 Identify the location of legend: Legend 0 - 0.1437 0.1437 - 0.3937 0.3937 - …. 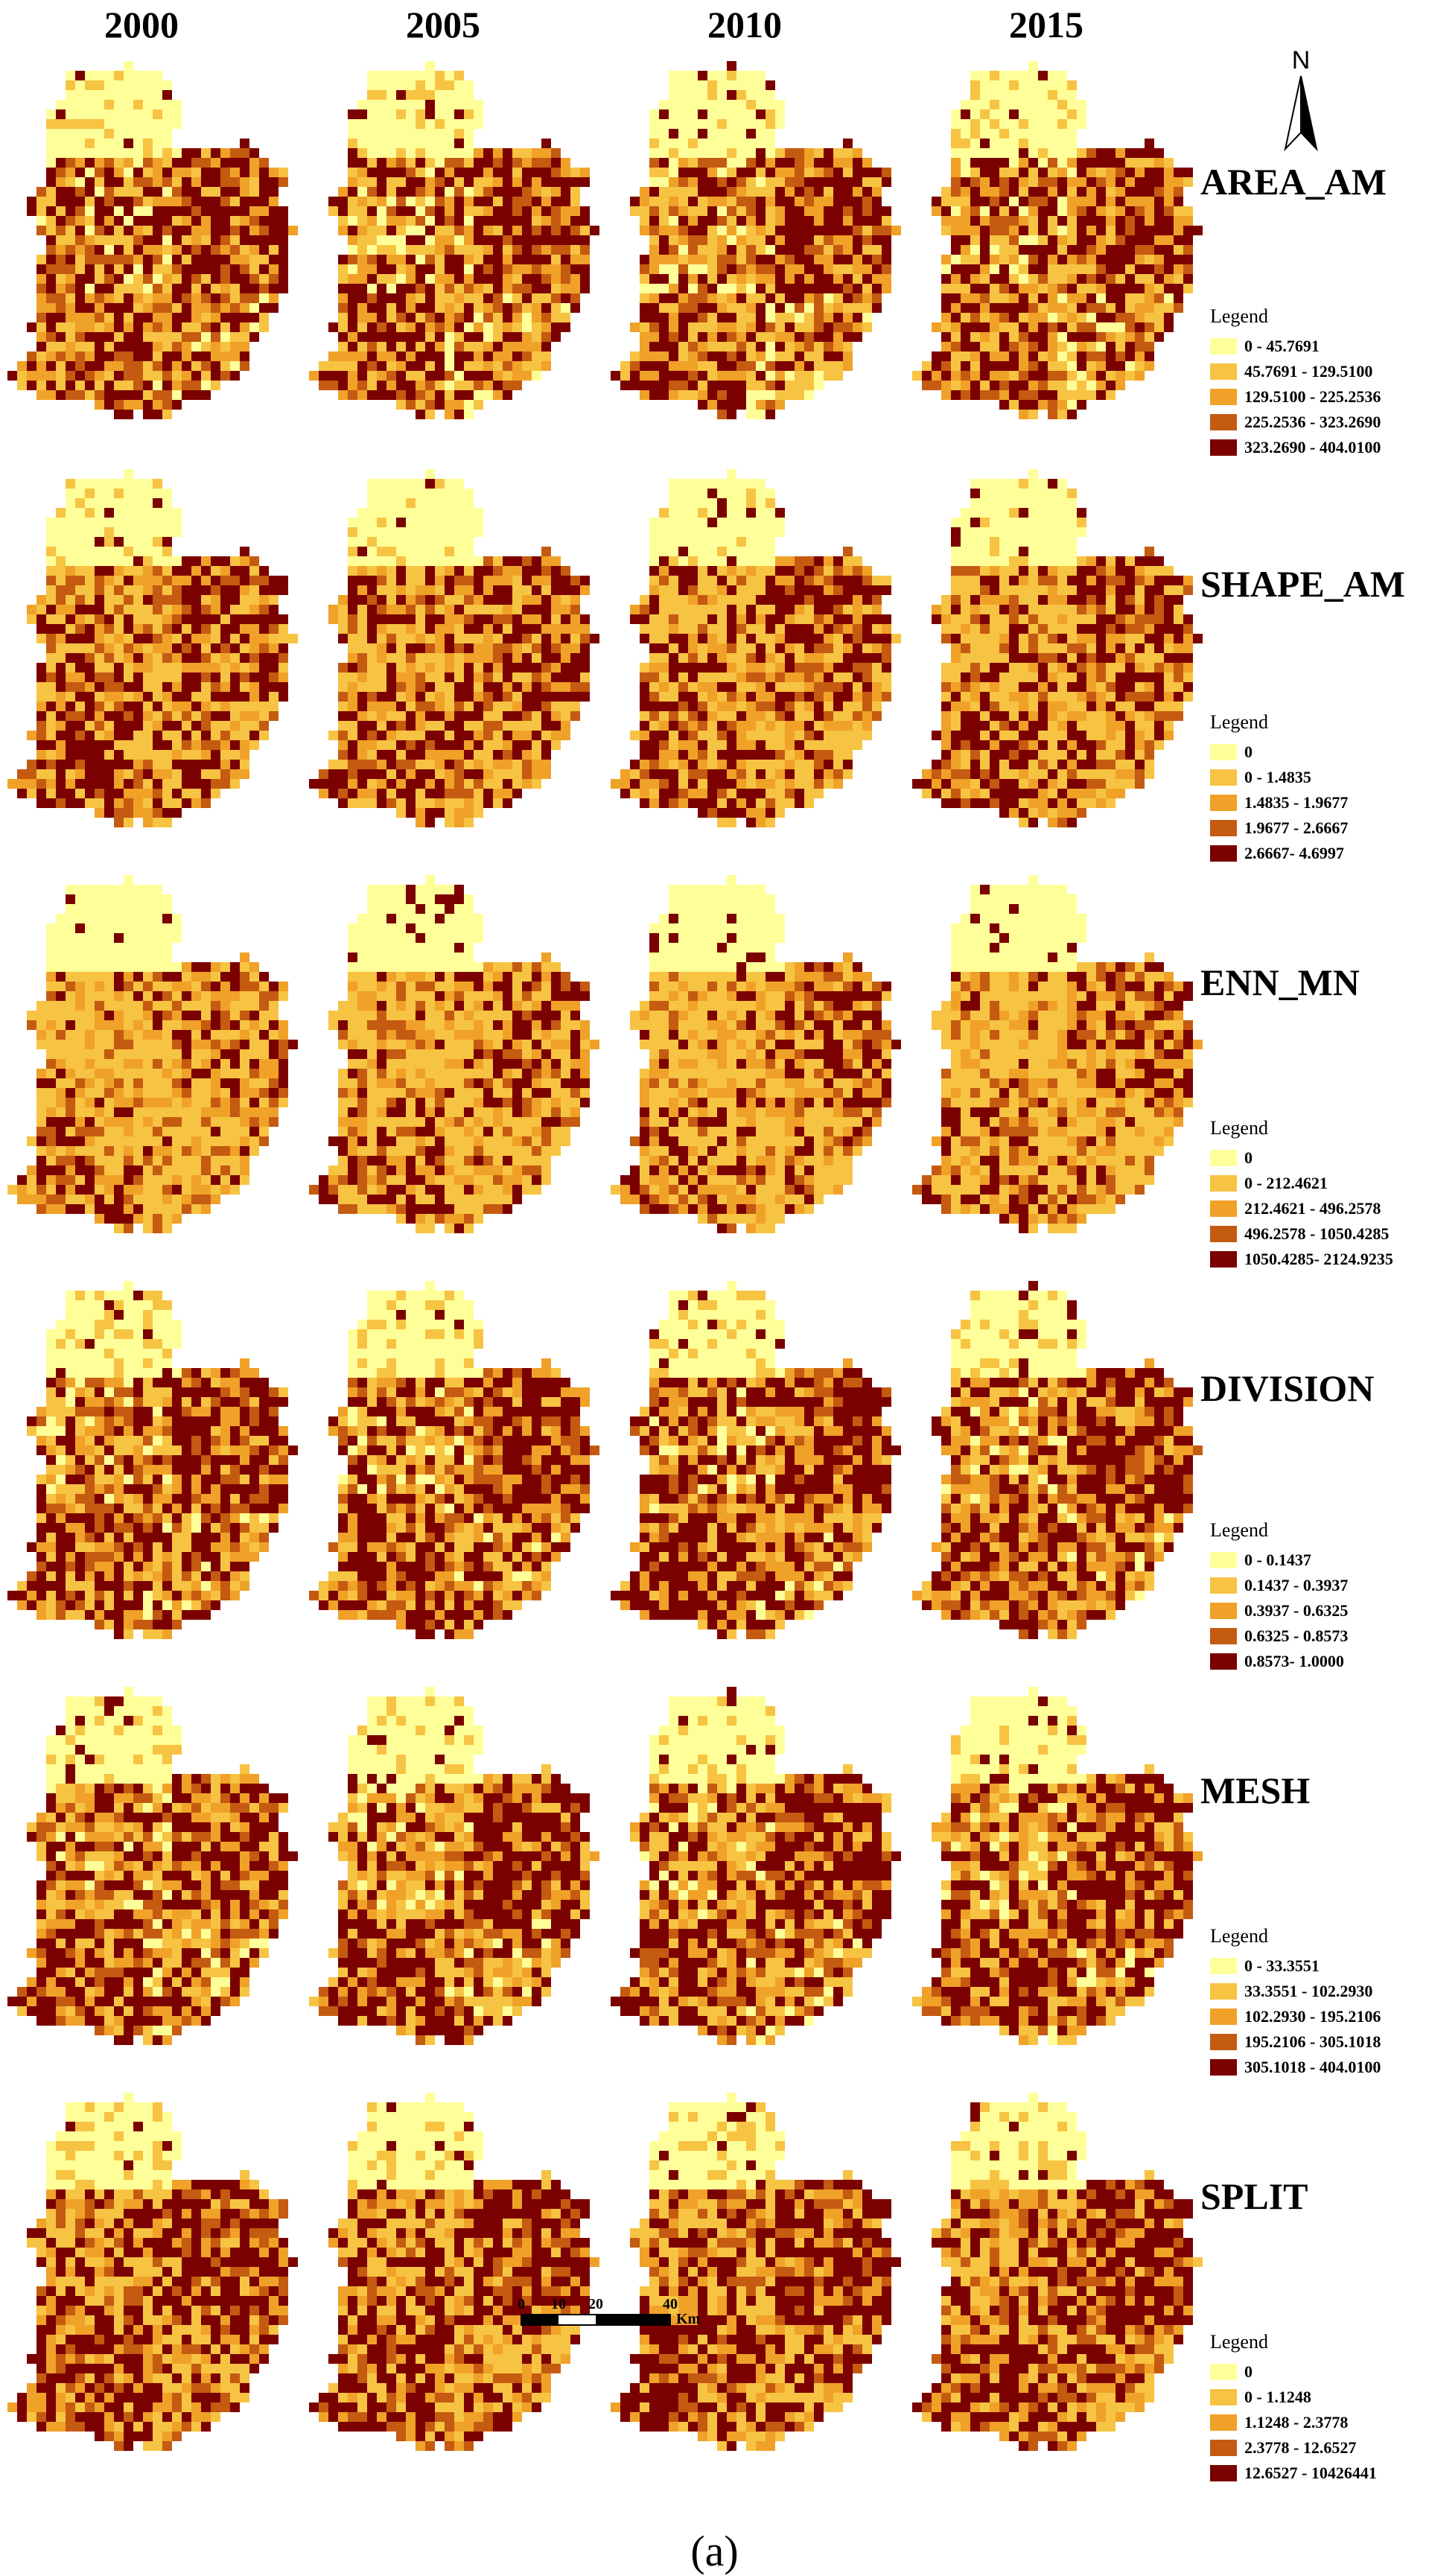
(1279, 1596).